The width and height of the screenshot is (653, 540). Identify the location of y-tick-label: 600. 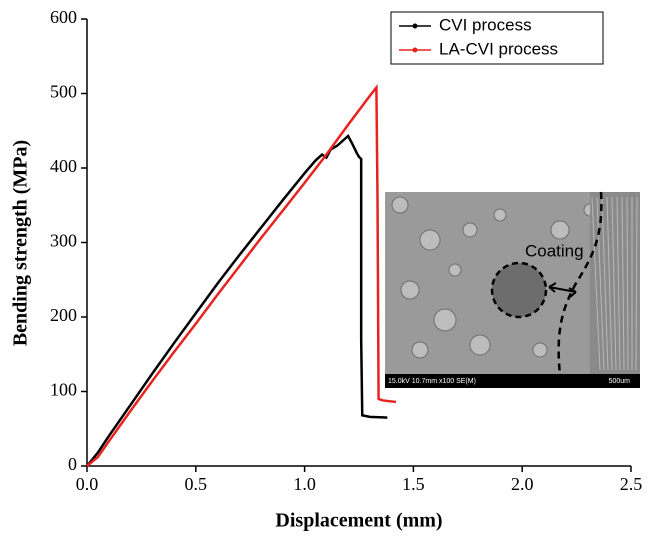
(63, 17).